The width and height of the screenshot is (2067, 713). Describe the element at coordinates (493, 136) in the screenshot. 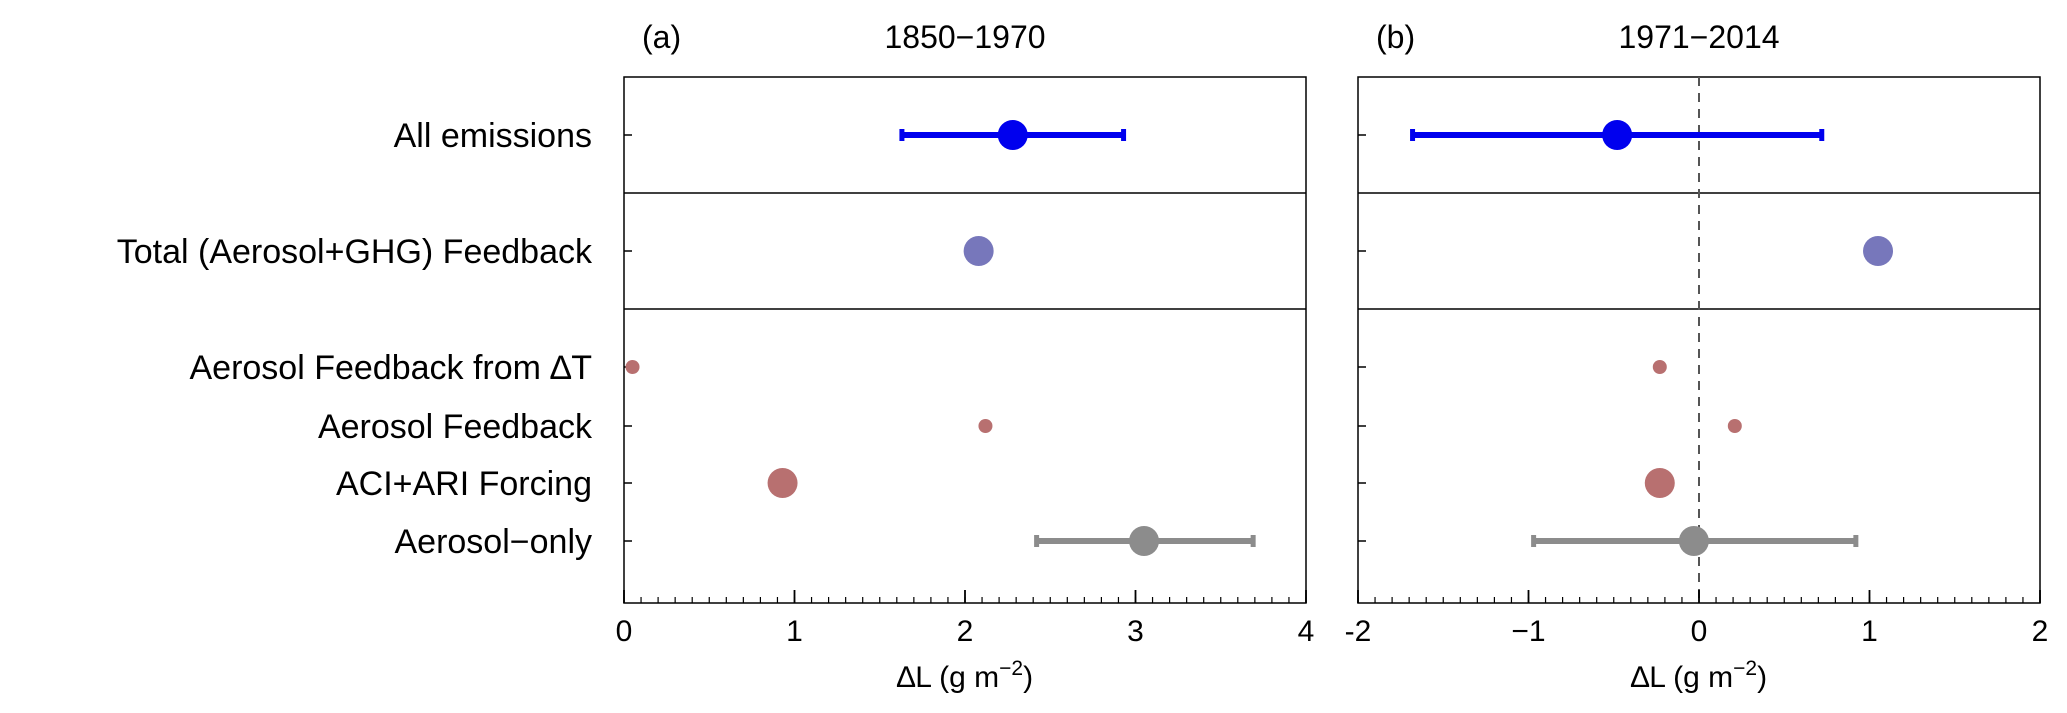

I see `row-label: All emissions` at that location.